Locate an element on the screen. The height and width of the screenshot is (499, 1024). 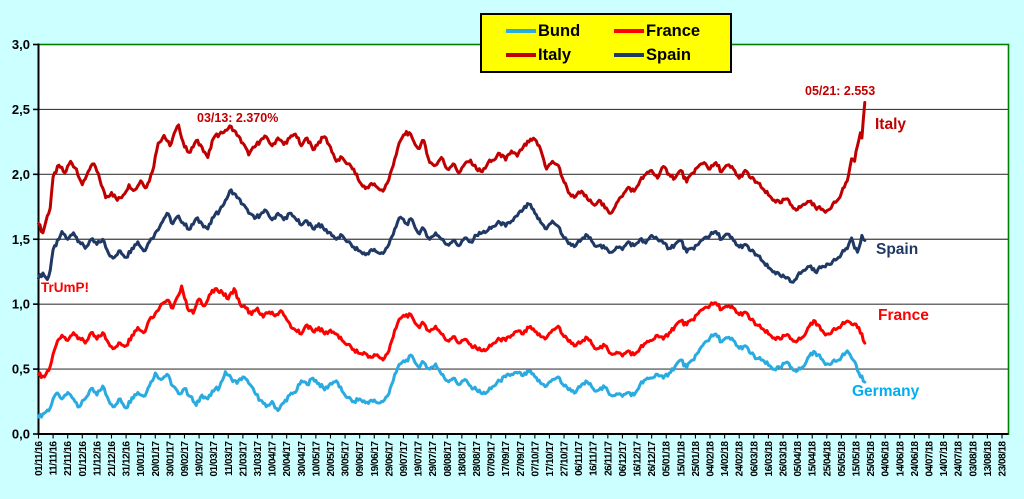
legend-item-spain: Spain is located at coordinates (668, 55).